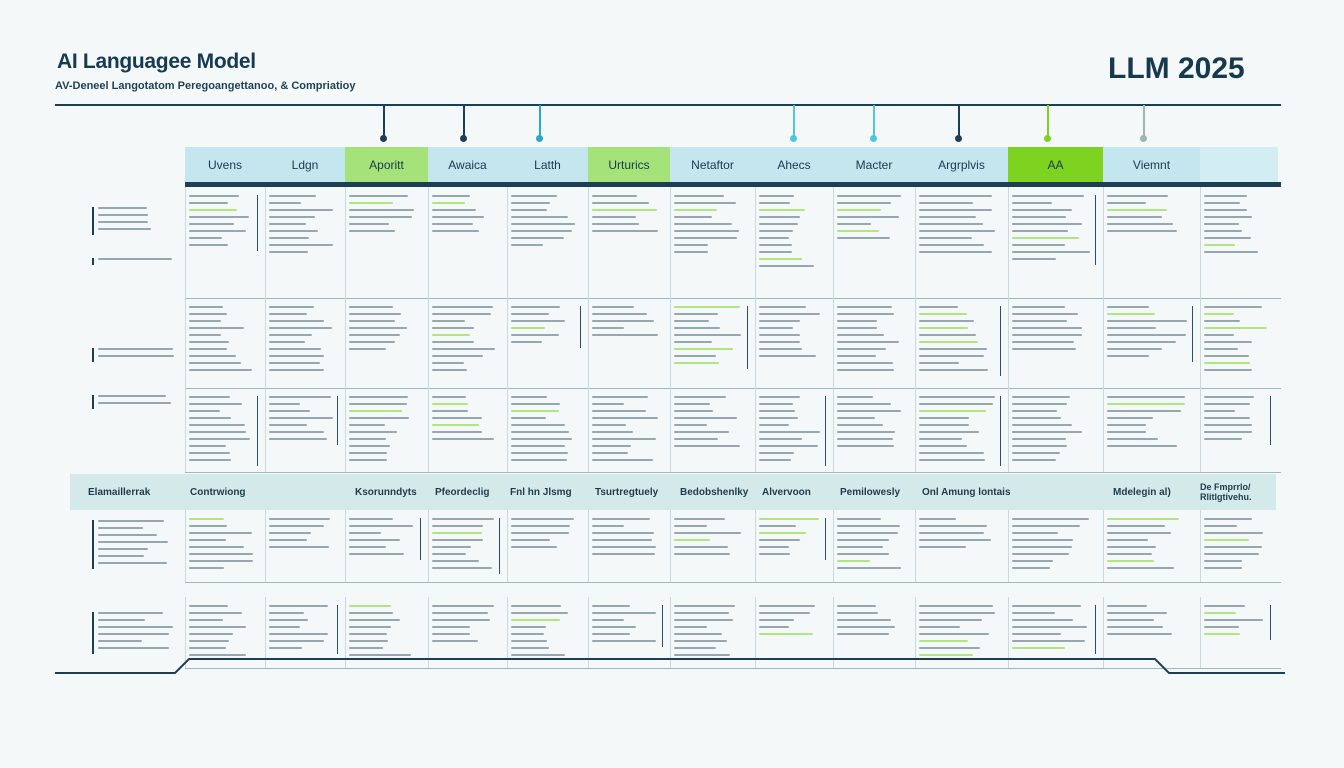  Describe the element at coordinates (794, 164) in the screenshot. I see `column-header: Ahecs` at that location.